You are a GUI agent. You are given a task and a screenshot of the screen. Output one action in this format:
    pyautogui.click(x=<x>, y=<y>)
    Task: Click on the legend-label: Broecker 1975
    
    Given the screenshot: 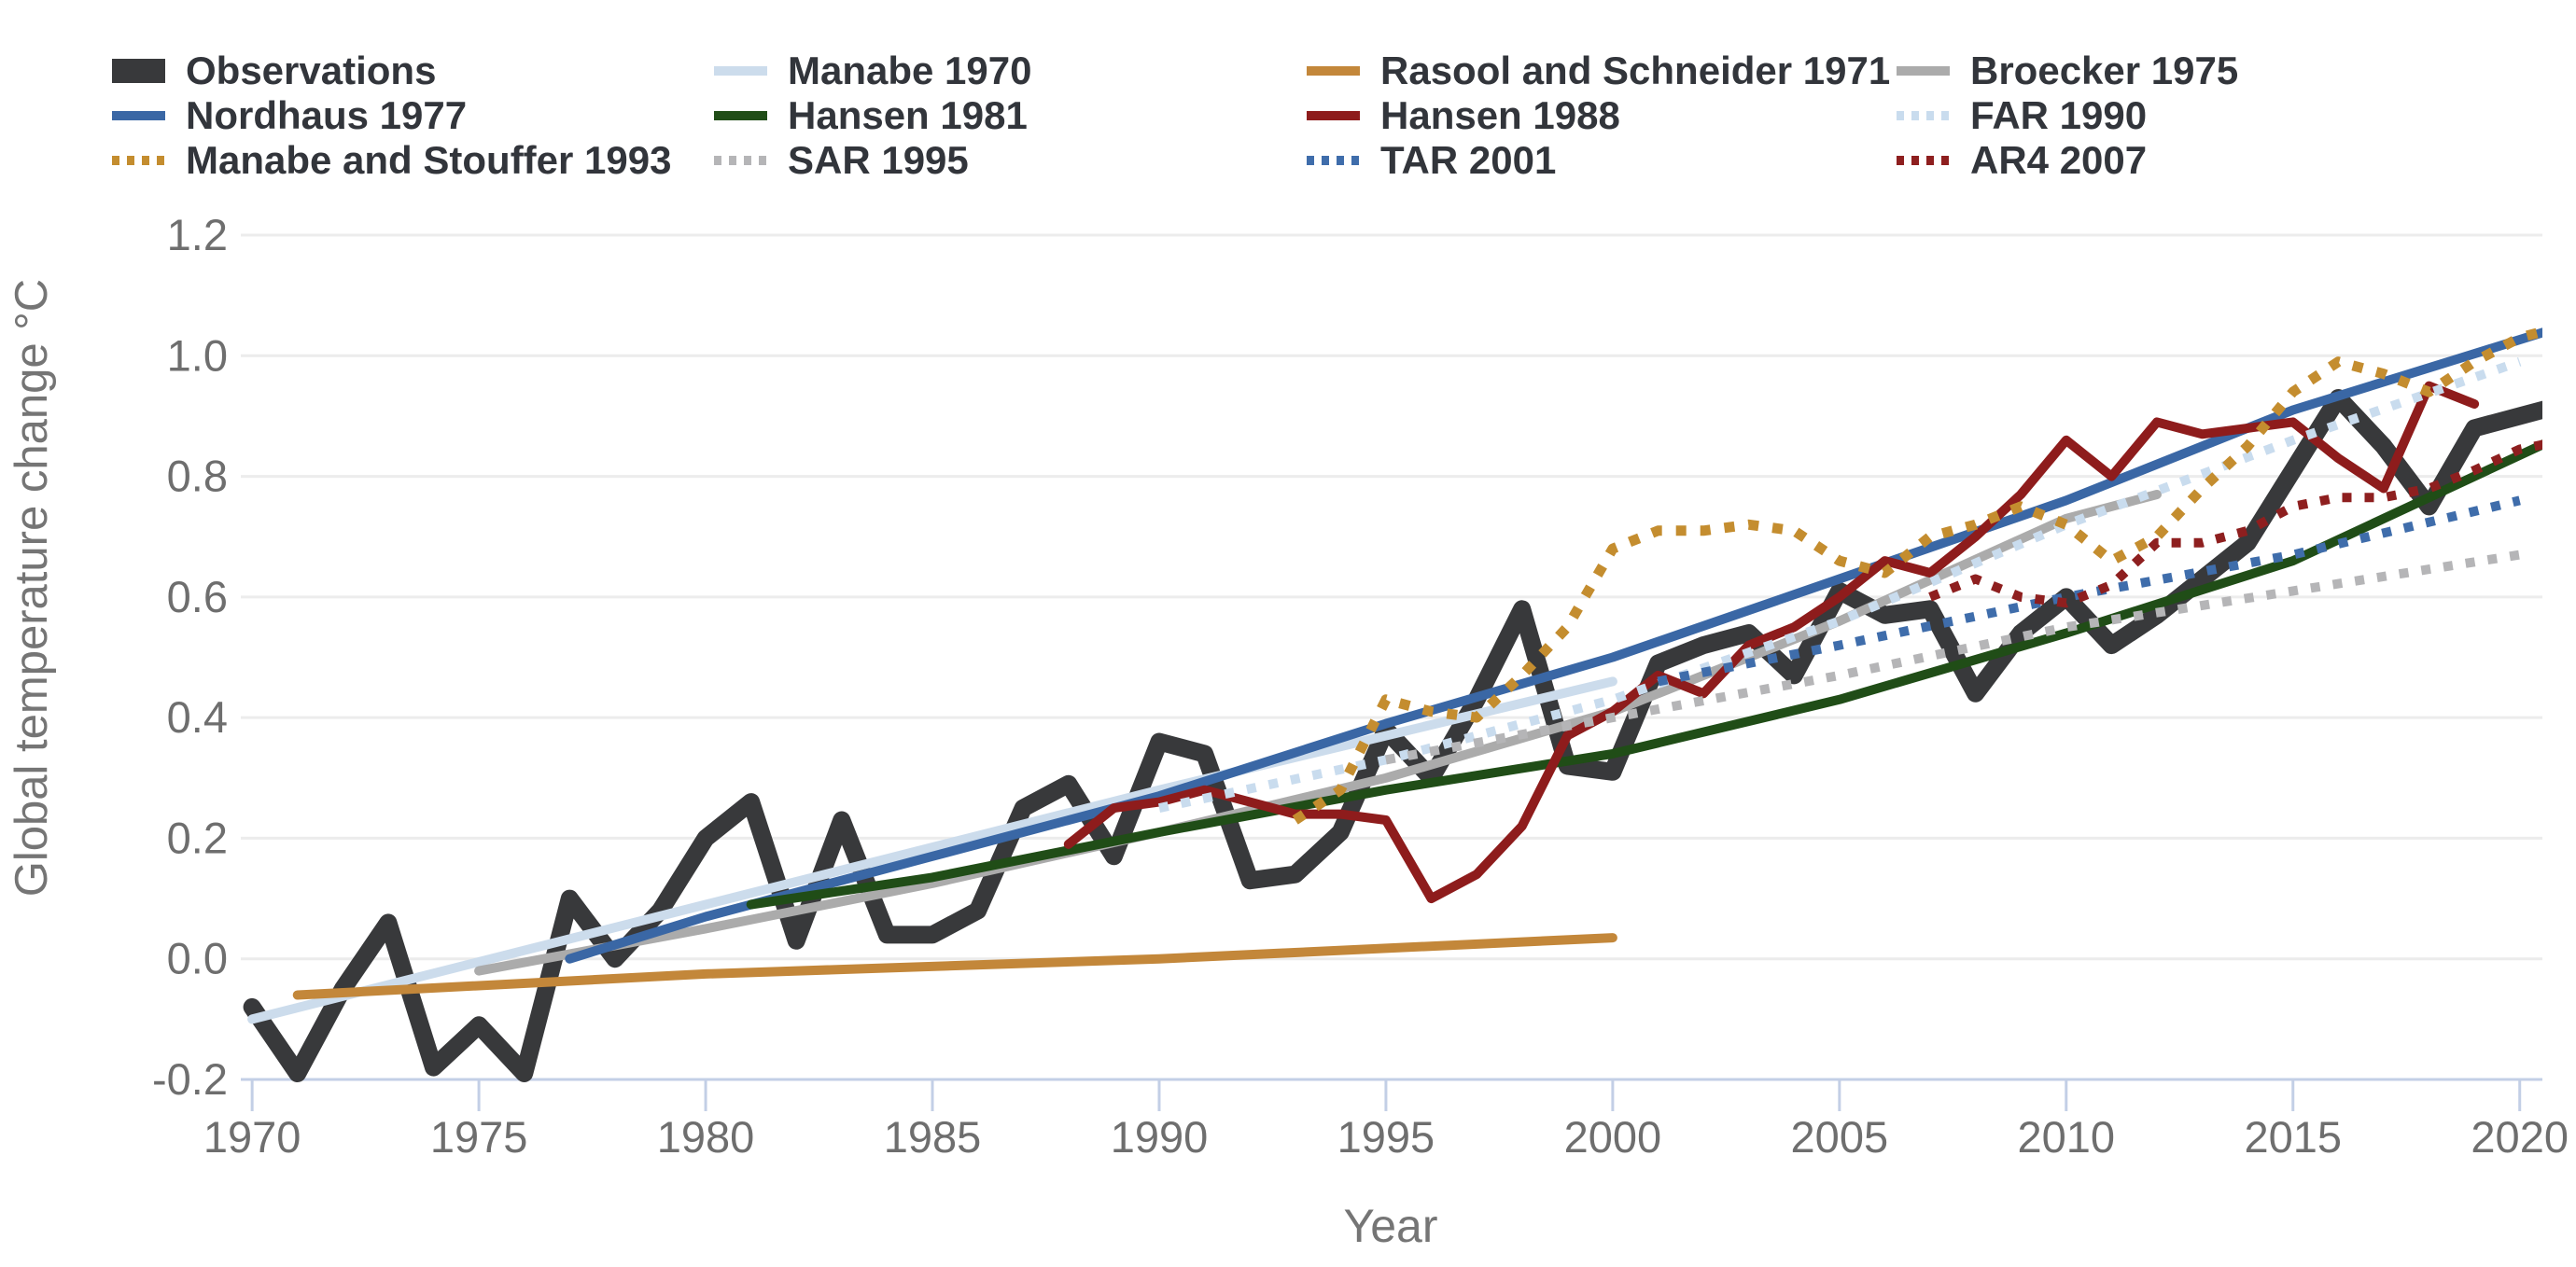 What is the action you would take?
    pyautogui.click(x=2104, y=70)
    